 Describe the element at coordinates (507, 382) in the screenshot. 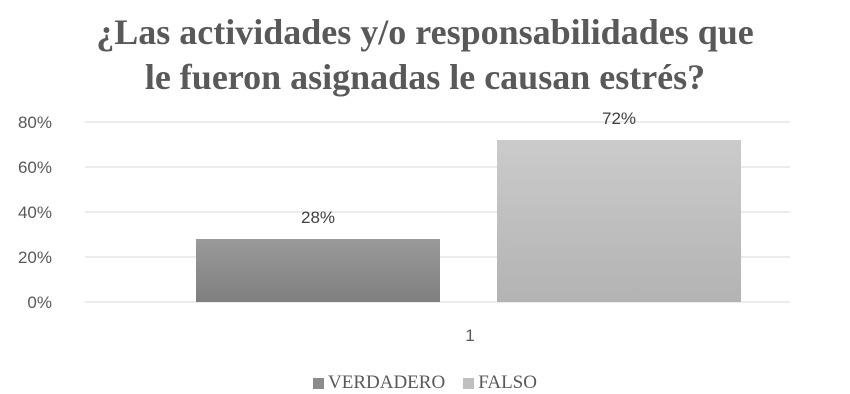

I see `legend-label-falso: FALSO` at that location.